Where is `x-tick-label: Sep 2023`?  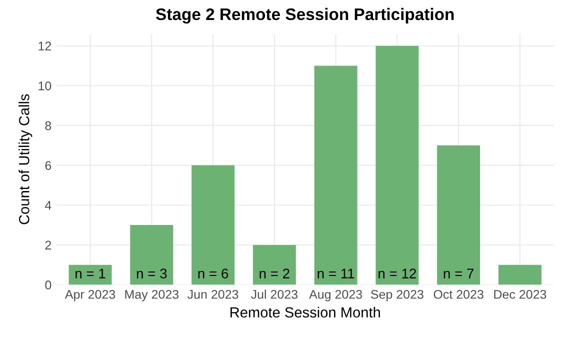
x-tick-label: Sep 2023 is located at coordinates (397, 296).